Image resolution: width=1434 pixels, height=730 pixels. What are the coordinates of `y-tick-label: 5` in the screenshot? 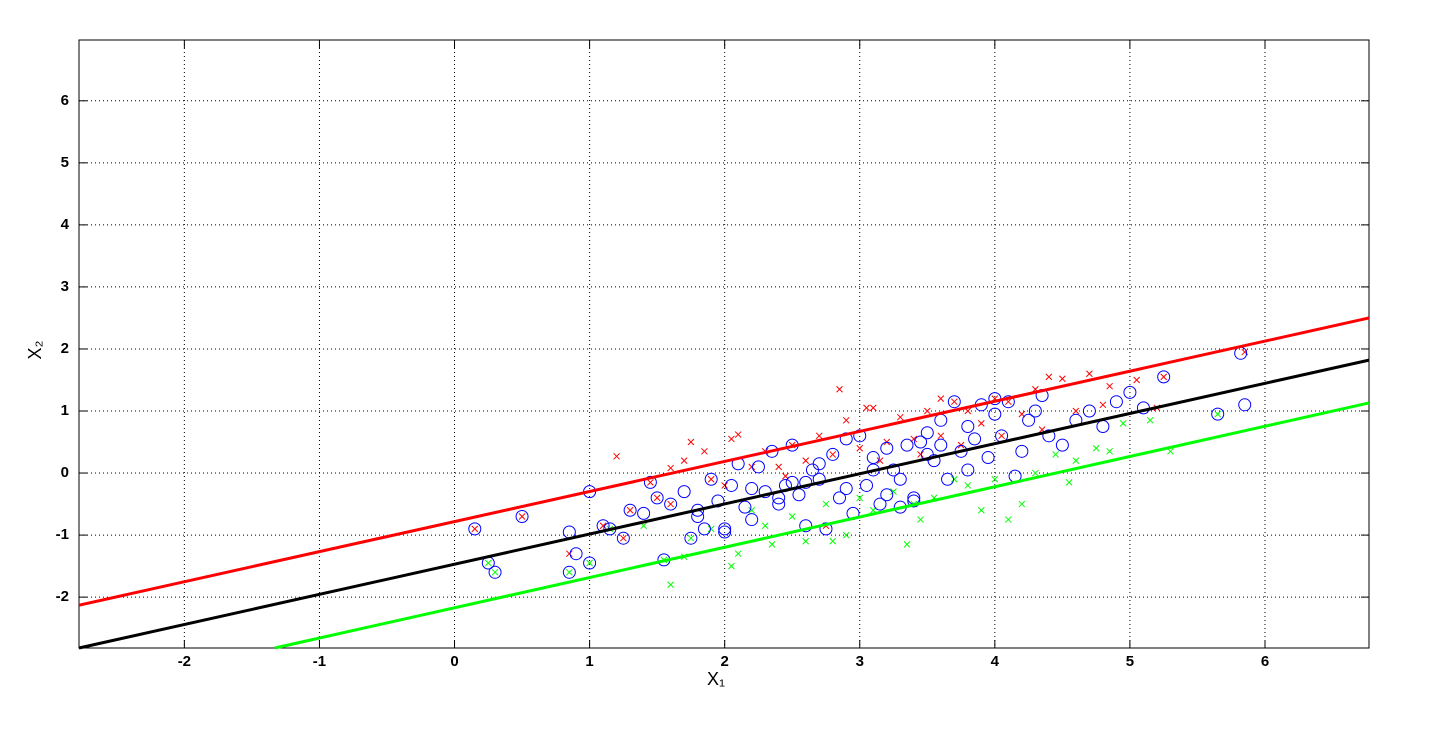 It's located at (65, 162).